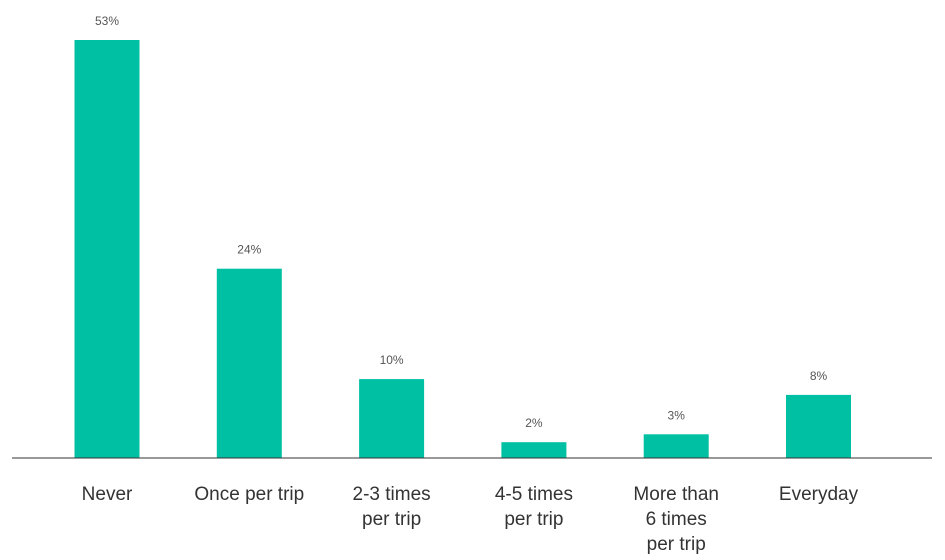  I want to click on value-label-0: 53%, so click(107, 21).